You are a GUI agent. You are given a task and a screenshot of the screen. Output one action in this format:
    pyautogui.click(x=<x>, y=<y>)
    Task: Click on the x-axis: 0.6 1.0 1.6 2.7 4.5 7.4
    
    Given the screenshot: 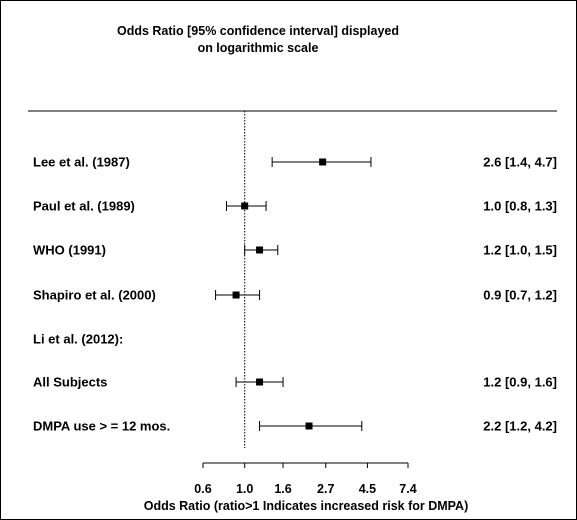 What is the action you would take?
    pyautogui.click(x=305, y=479)
    